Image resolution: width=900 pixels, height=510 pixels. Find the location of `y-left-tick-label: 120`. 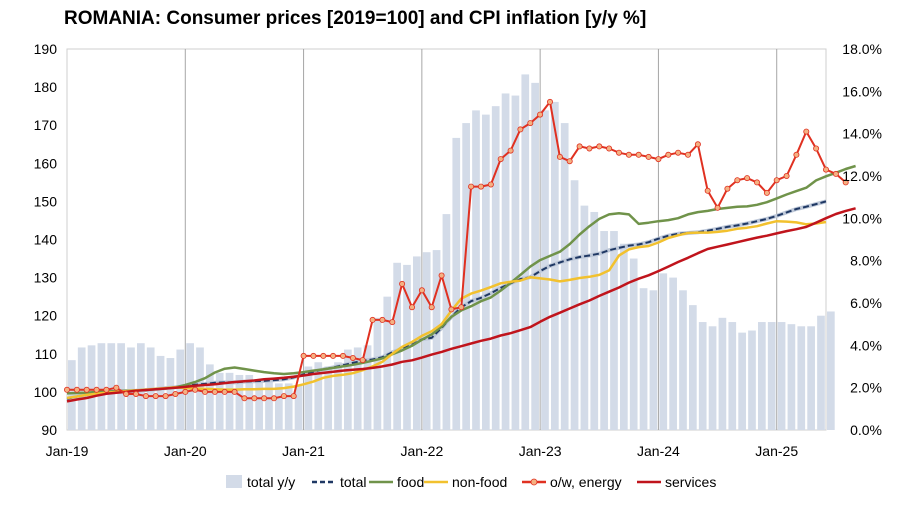

y-left-tick-label: 120 is located at coordinates (46, 316).